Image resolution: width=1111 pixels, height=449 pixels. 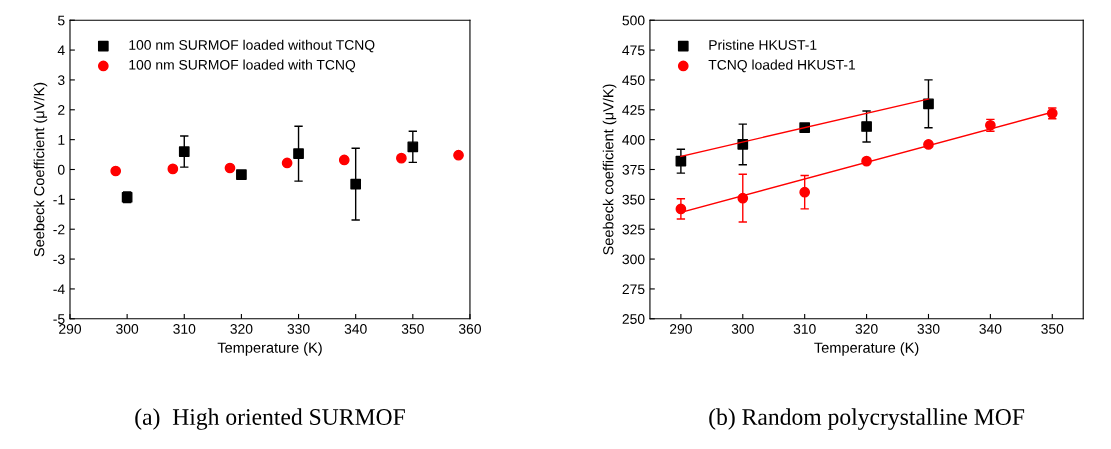 What do you see at coordinates (633, 259) in the screenshot?
I see `y-tick-label: 300` at bounding box center [633, 259].